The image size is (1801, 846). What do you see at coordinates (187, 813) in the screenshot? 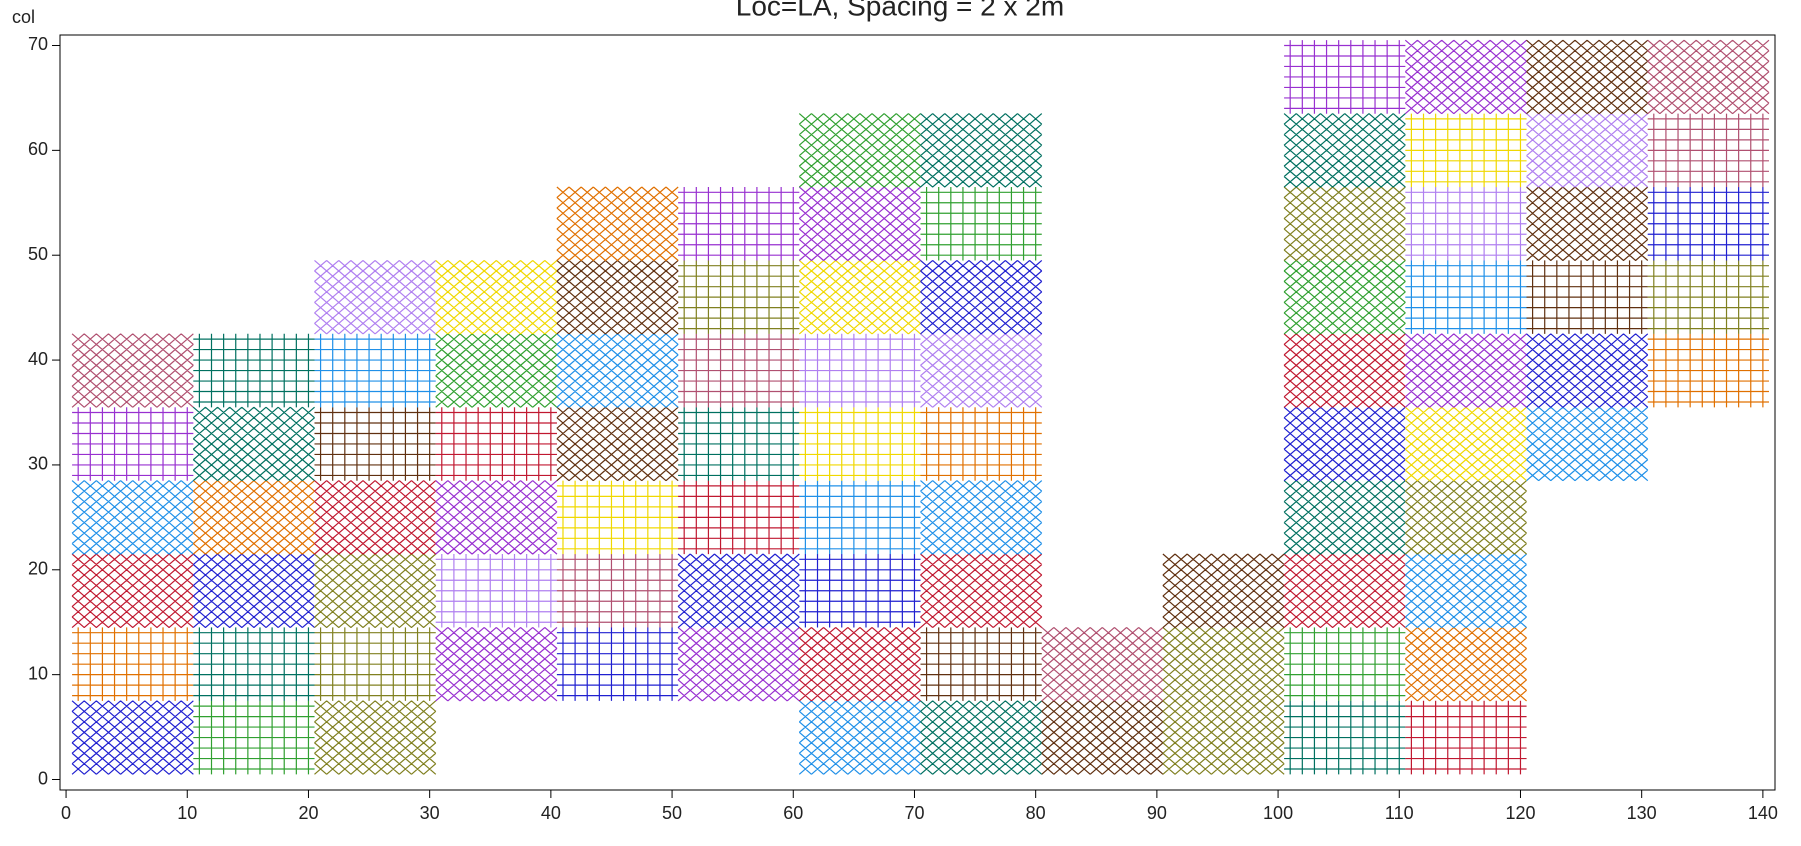
I see `x-tick-label: 10` at bounding box center [187, 813].